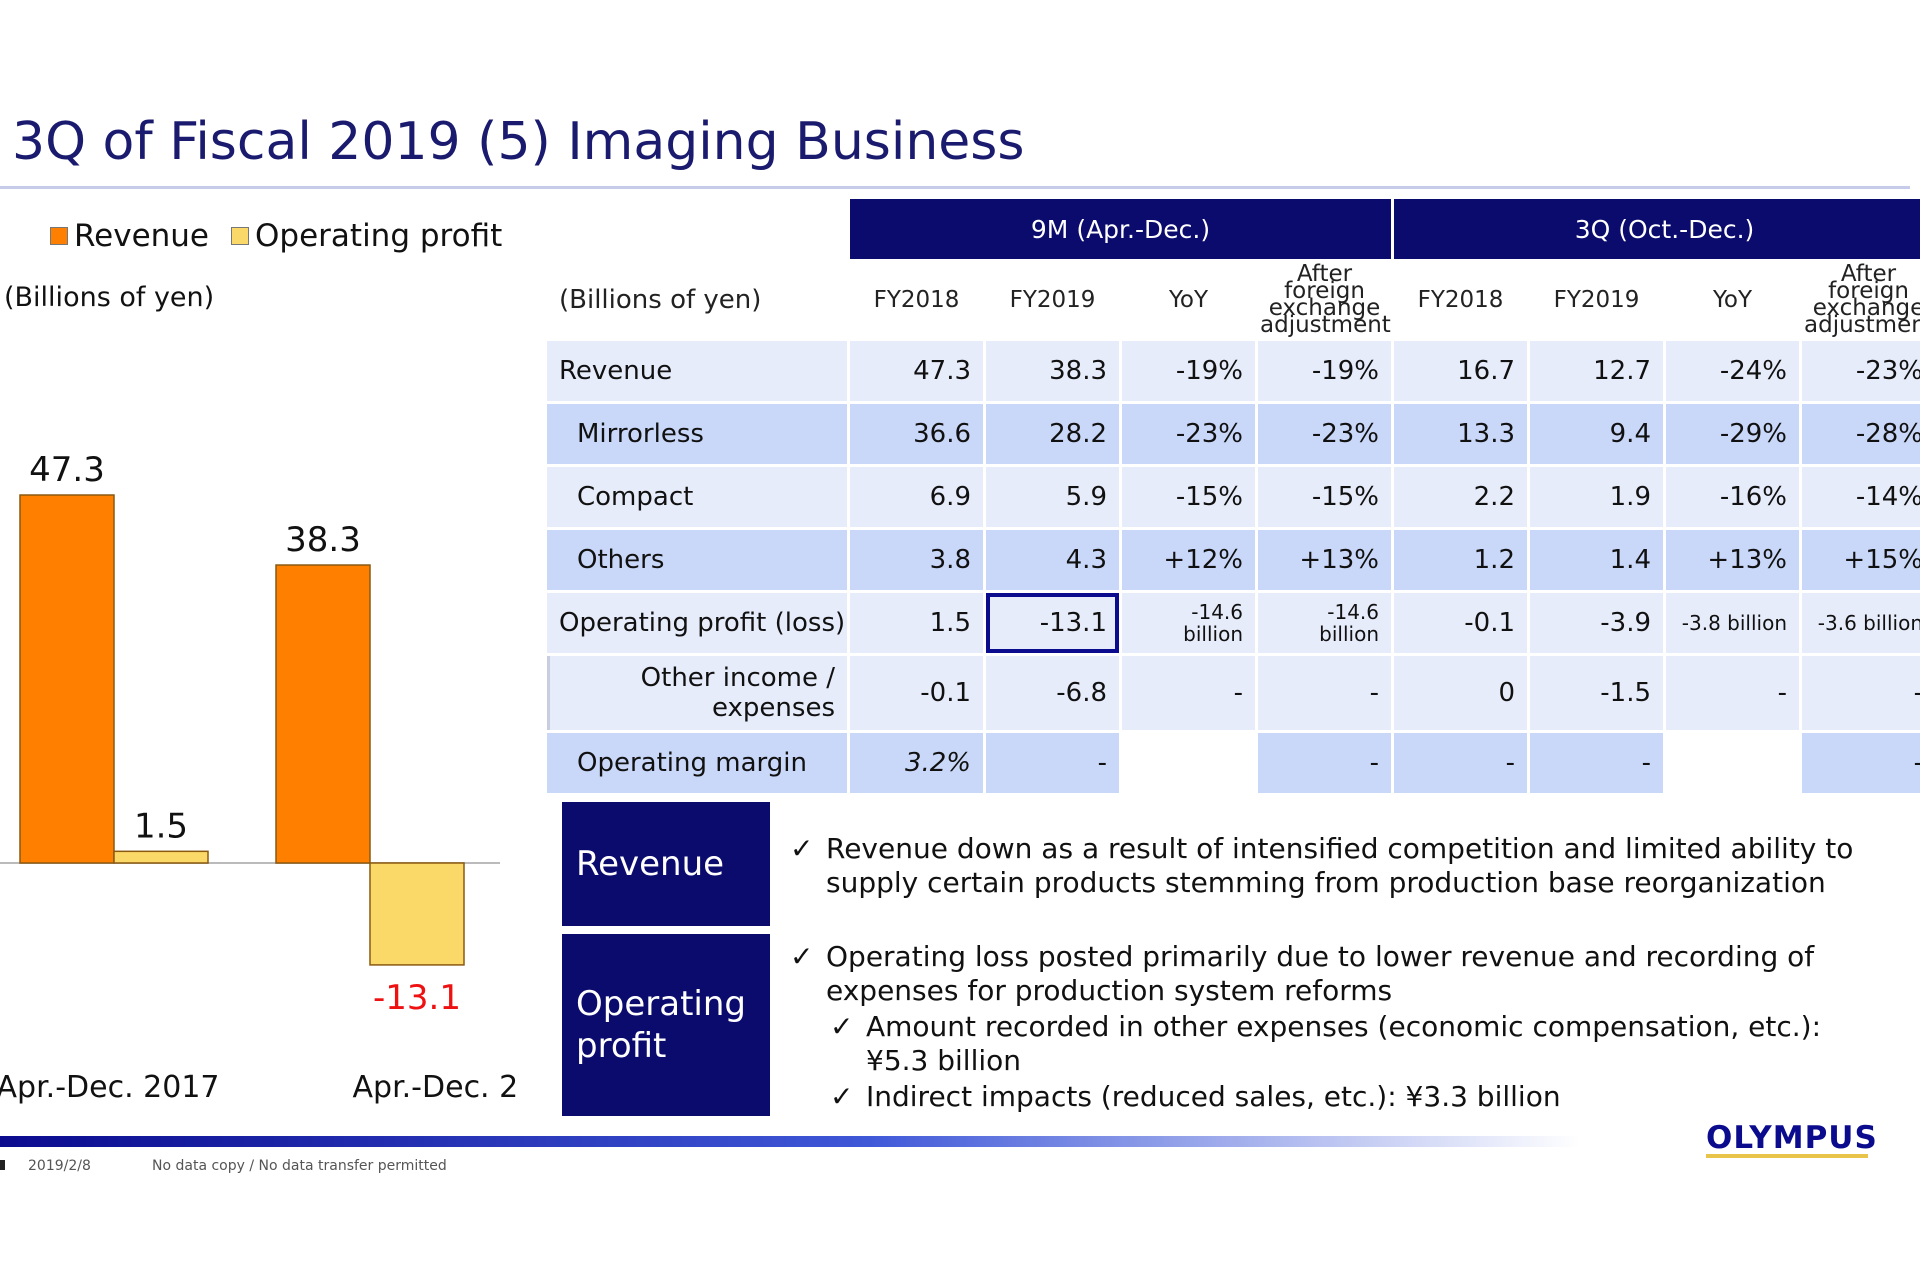 The height and width of the screenshot is (1280, 1920). What do you see at coordinates (1787, 1156) in the screenshot?
I see `logo-underline` at bounding box center [1787, 1156].